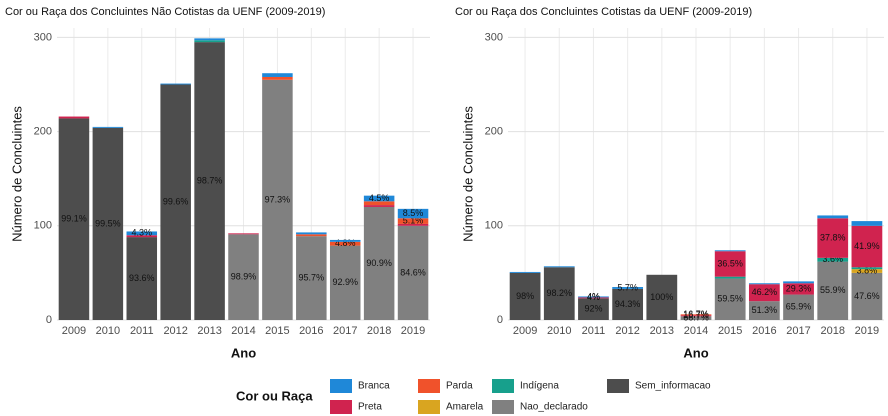 This screenshot has width=888, height=416. I want to click on data-label: 99.6%, so click(176, 202).